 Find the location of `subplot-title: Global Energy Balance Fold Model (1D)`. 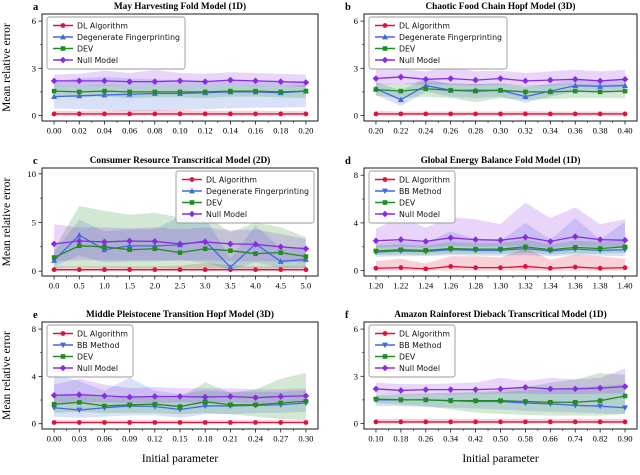

subplot-title: Global Energy Balance Fold Model (1D) is located at coordinates (501, 160).